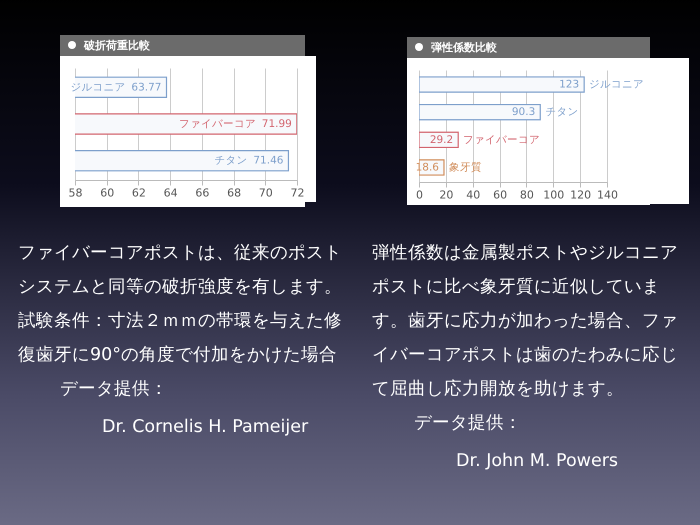 Image resolution: width=700 pixels, height=525 pixels. Describe the element at coordinates (537, 461) in the screenshot. I see `text: Dr. John M. Powers` at that location.